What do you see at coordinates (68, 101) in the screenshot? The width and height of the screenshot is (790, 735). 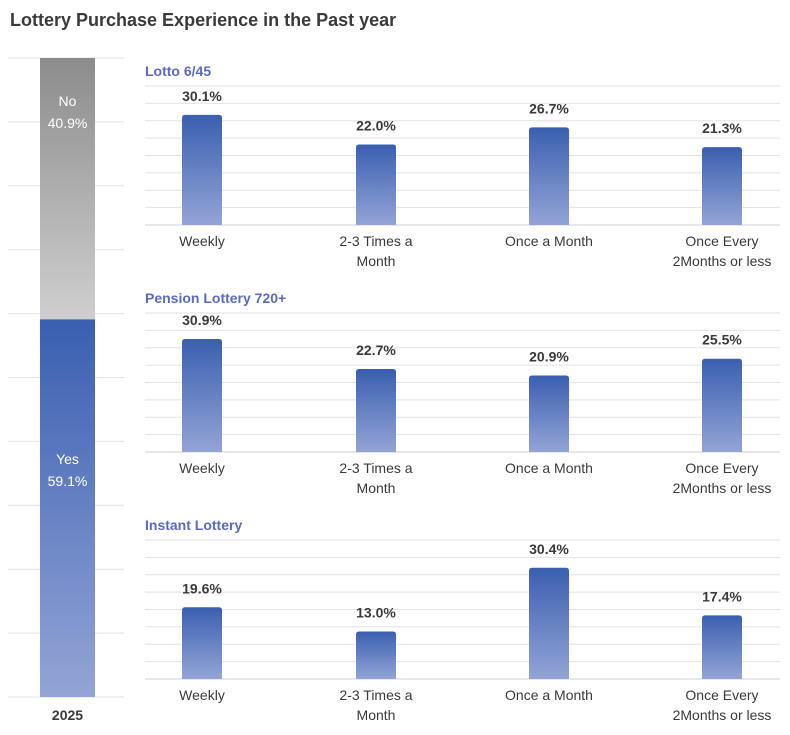 I see `stack-label-no: No` at bounding box center [68, 101].